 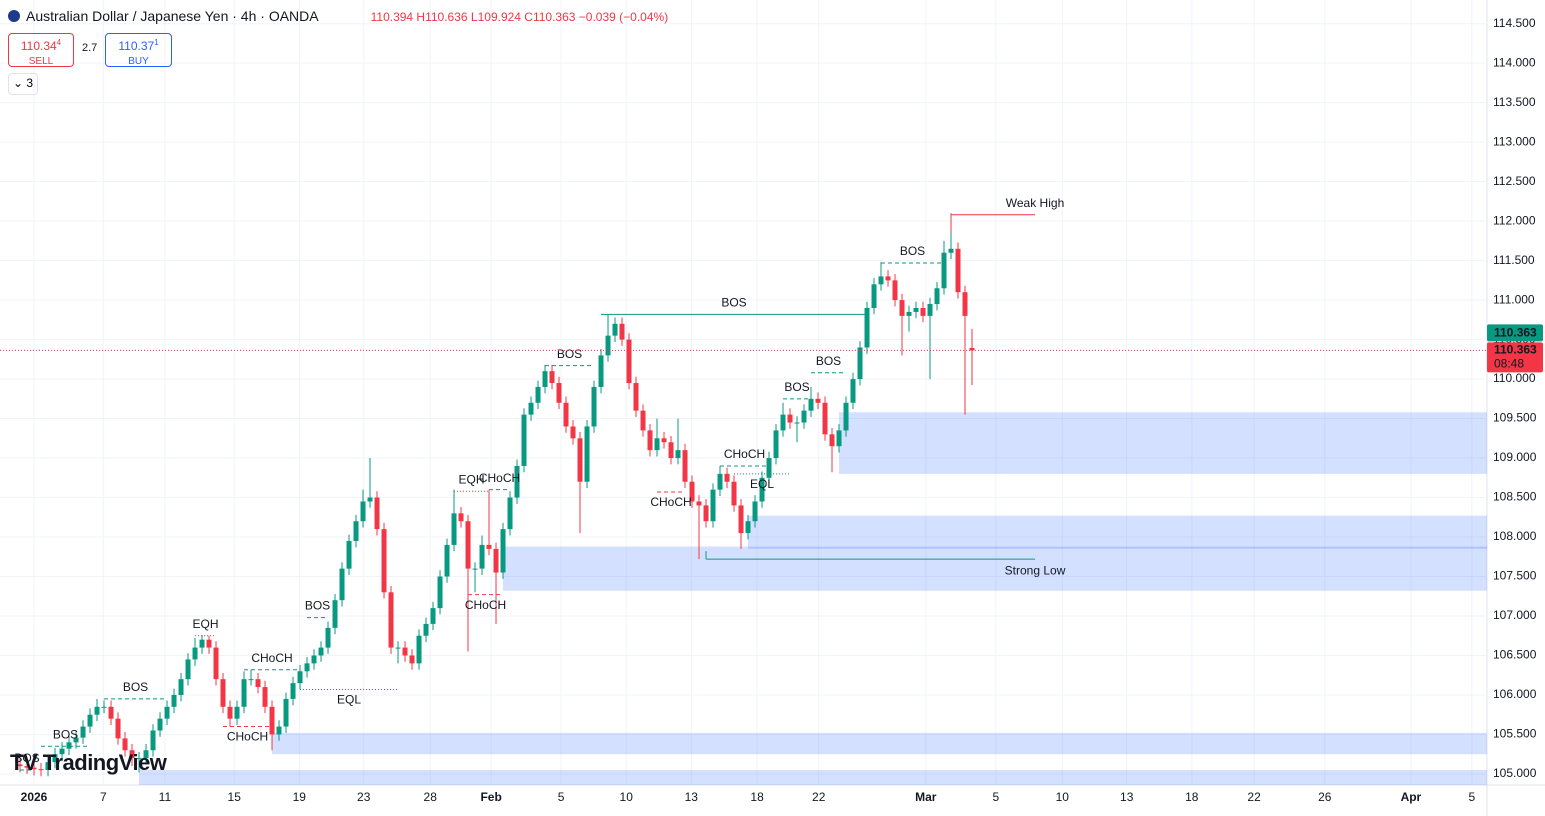 What do you see at coordinates (41, 61) in the screenshot?
I see `sell-label: SELL` at bounding box center [41, 61].